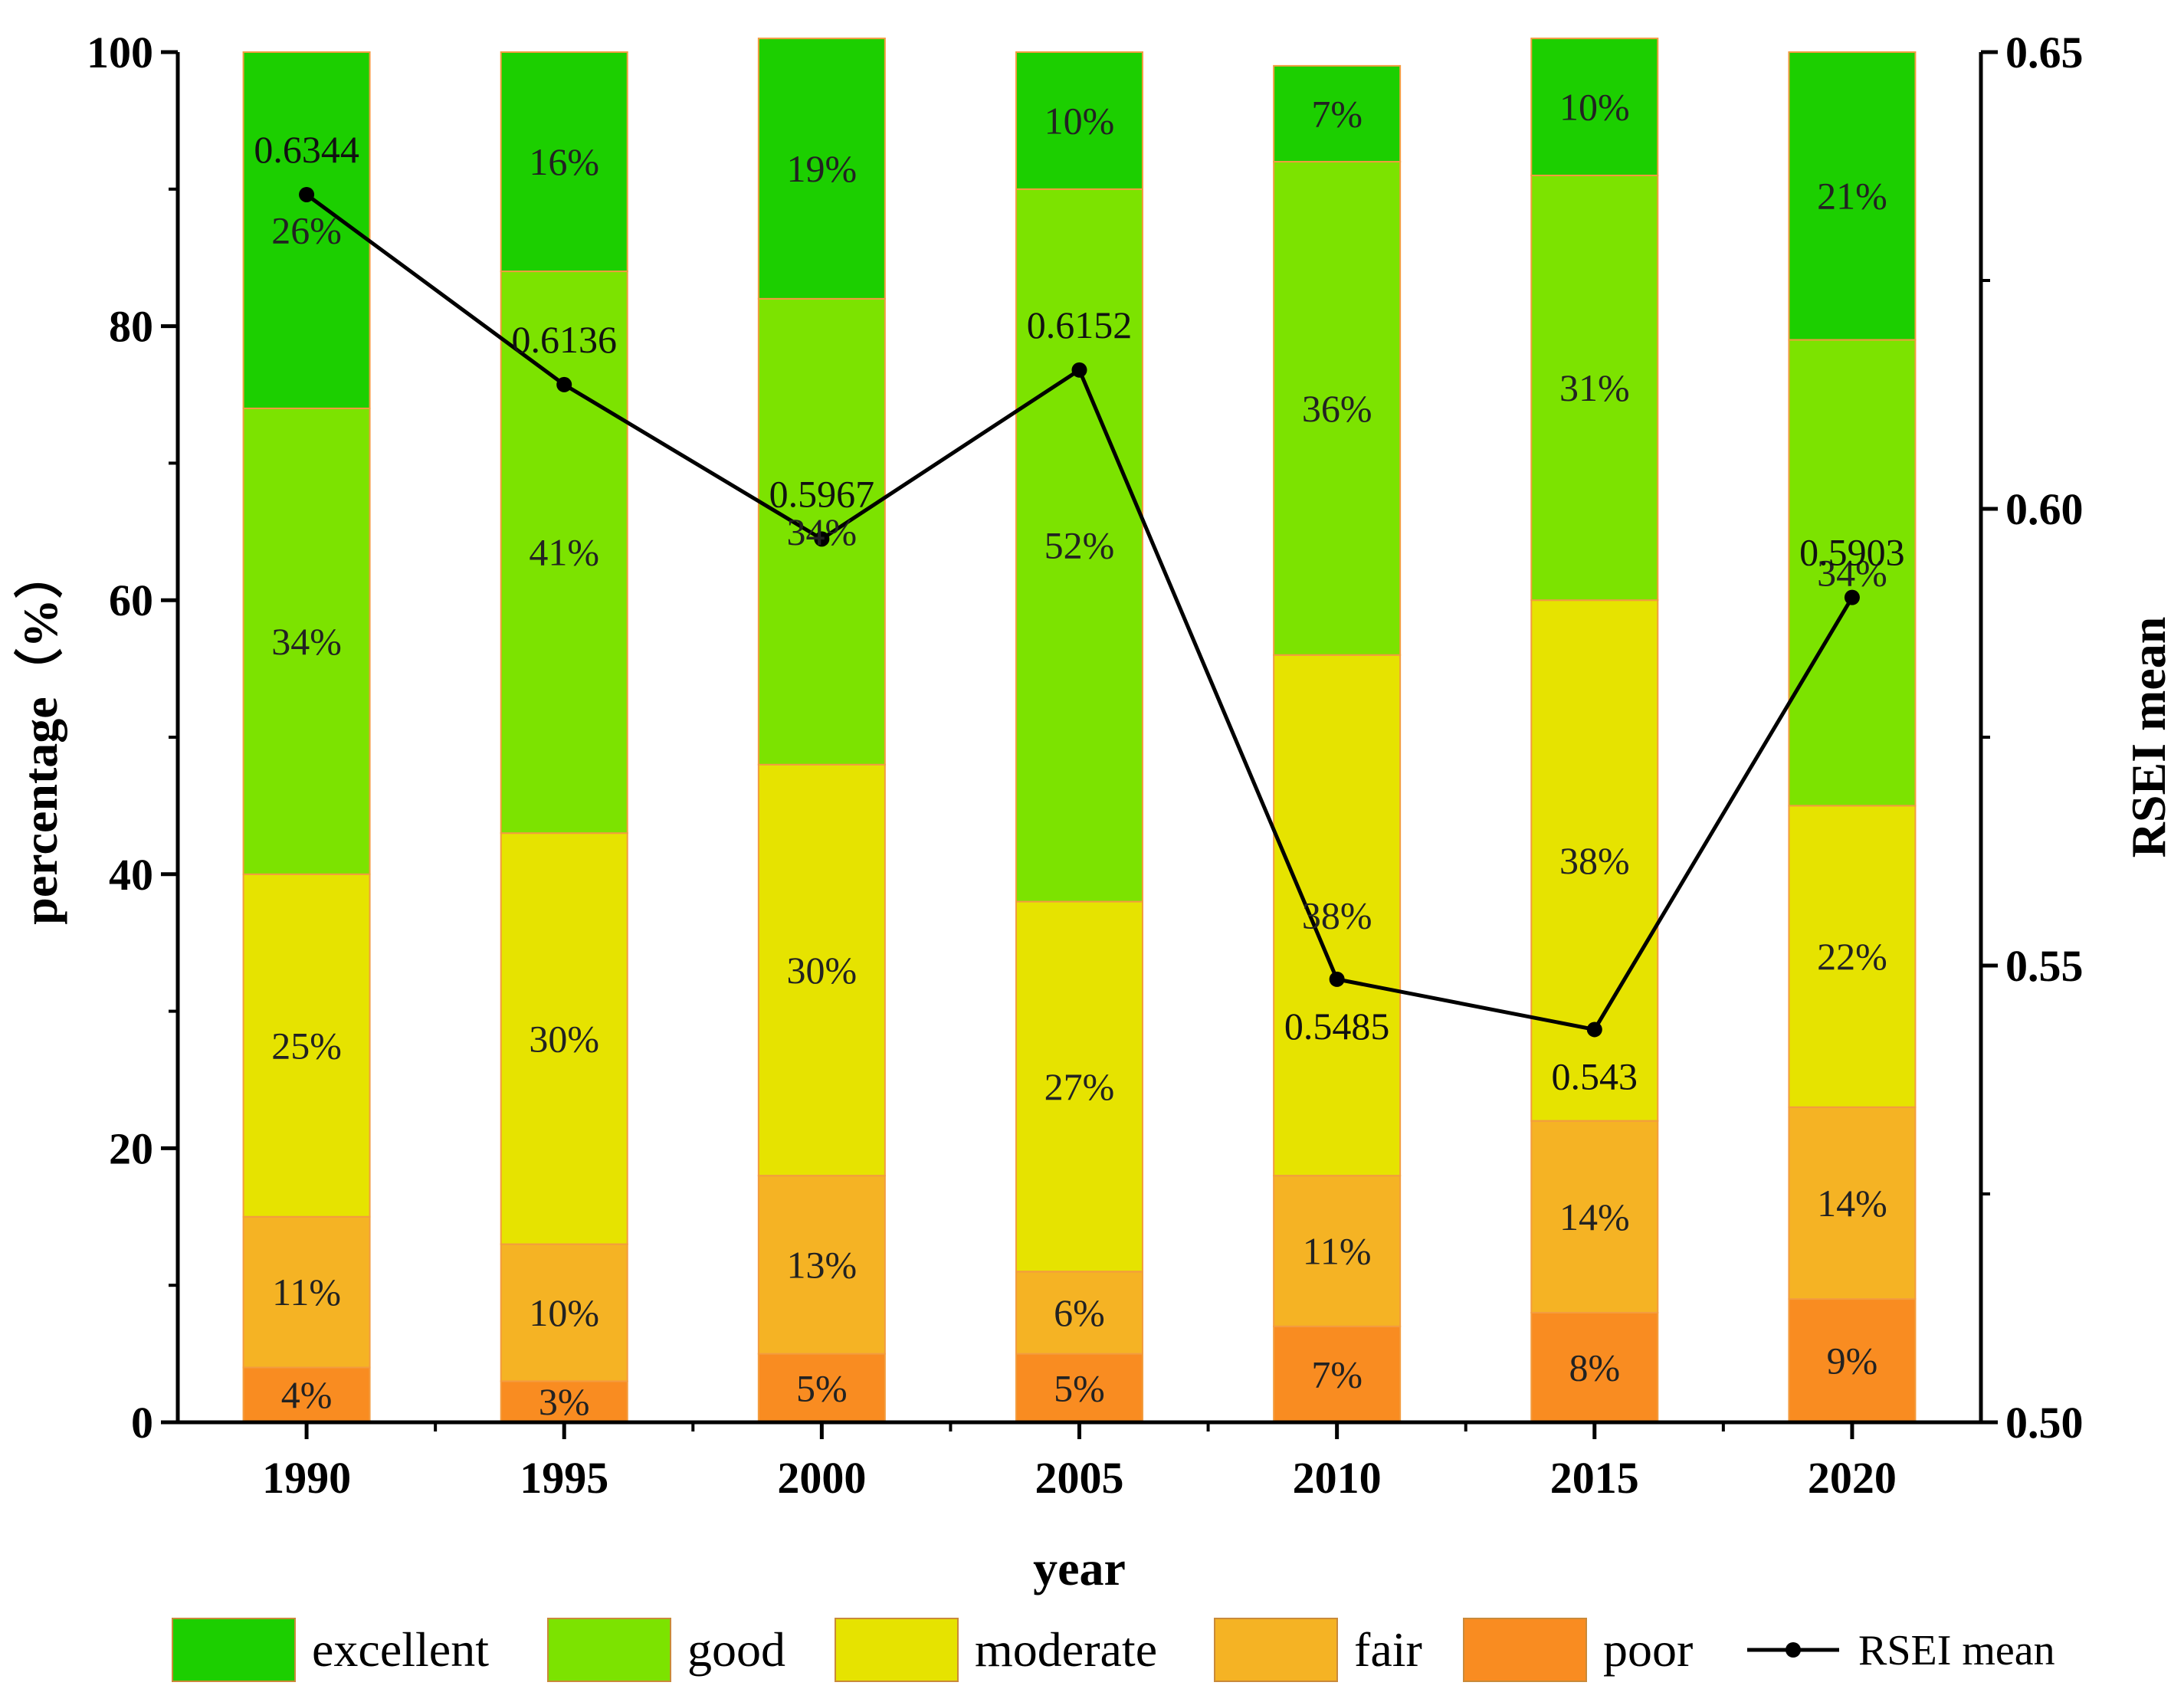 This screenshot has width=2184, height=1702. What do you see at coordinates (564, 339) in the screenshot?
I see `rsei-point-label-1995: 0.6136` at bounding box center [564, 339].